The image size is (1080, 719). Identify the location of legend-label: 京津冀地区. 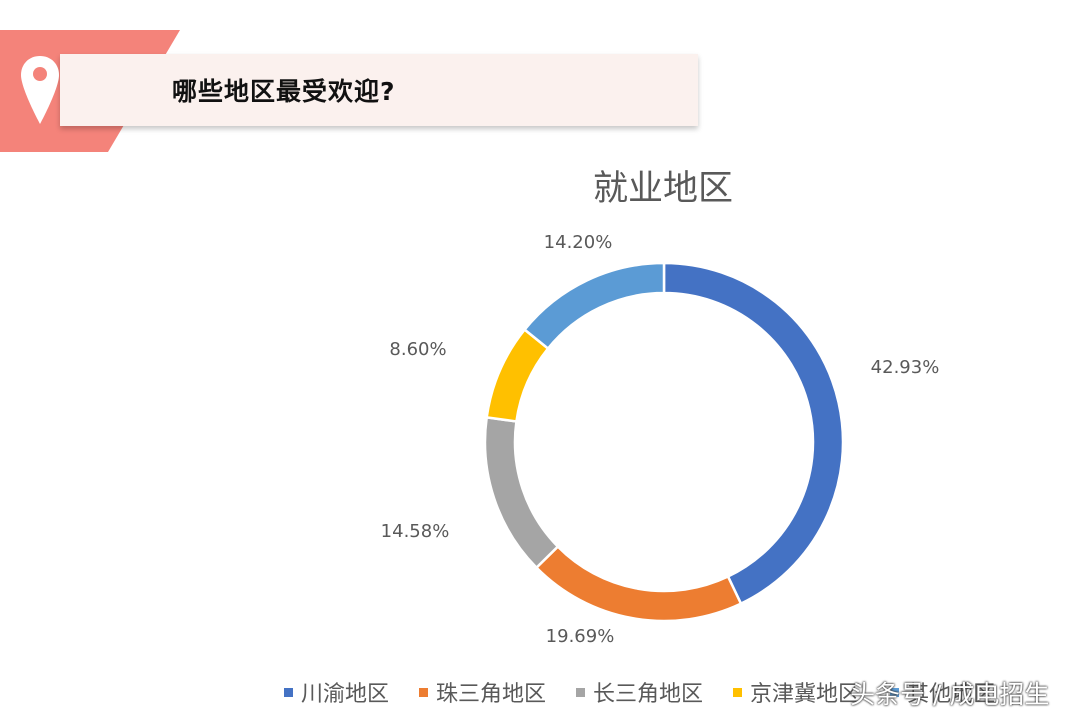
(805, 694).